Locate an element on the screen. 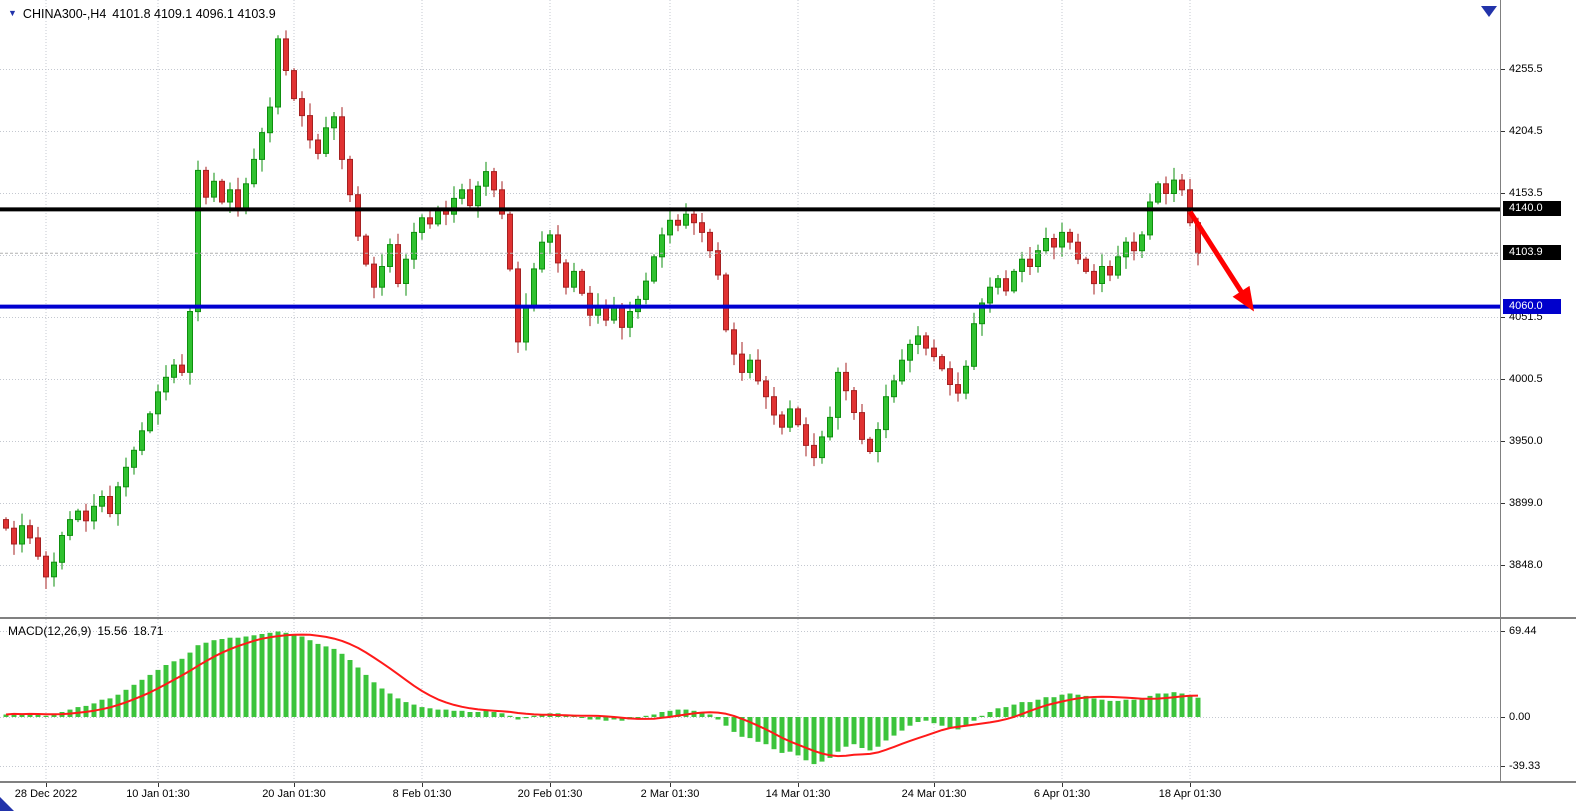  price-axis-label: 3848.0 is located at coordinates (1526, 564).